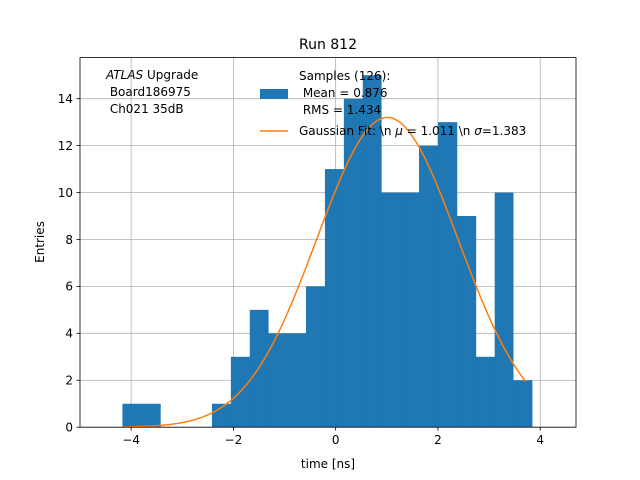 This screenshot has width=640, height=480. Describe the element at coordinates (40, 242) in the screenshot. I see `y-axis-label: Entries` at that location.